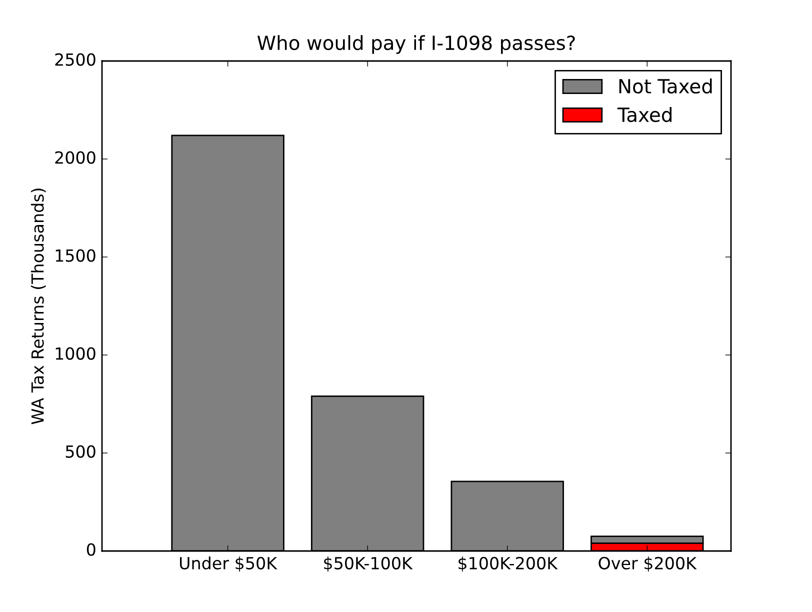 This screenshot has height=612, width=812. I want to click on legend-label: Taxed, so click(644, 114).